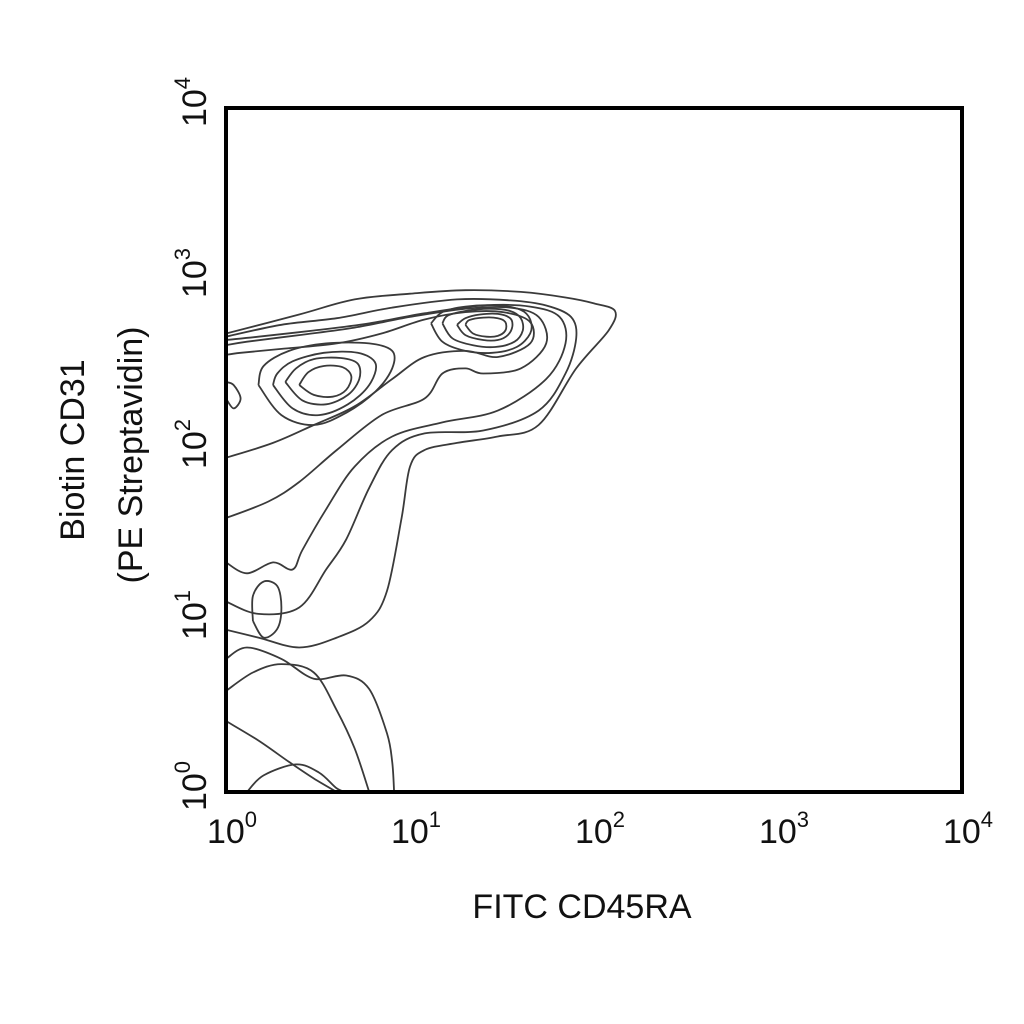  Describe the element at coordinates (192, 102) in the screenshot. I see `y-tick-label-4: 10⁴` at that location.